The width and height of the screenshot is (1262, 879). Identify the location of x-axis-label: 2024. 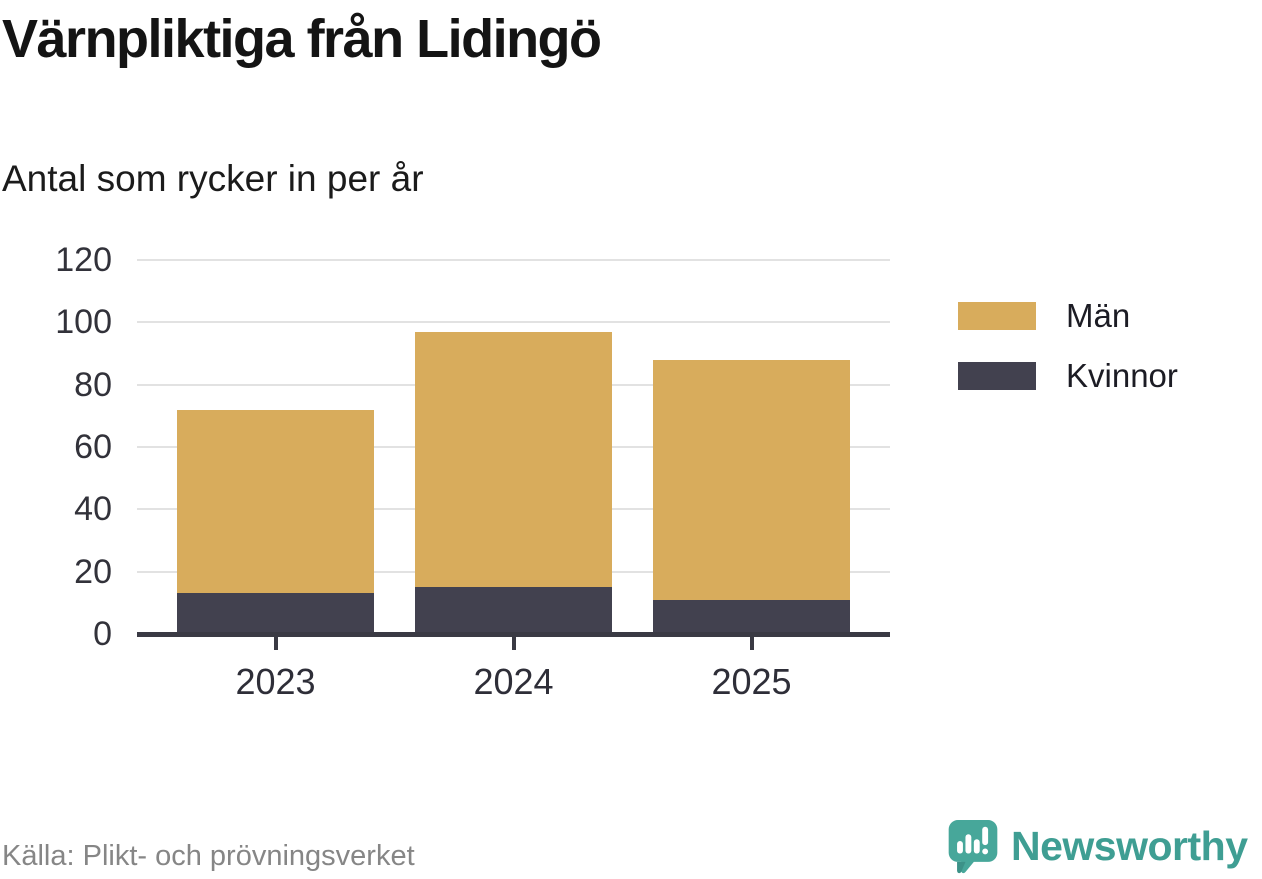
(513, 681).